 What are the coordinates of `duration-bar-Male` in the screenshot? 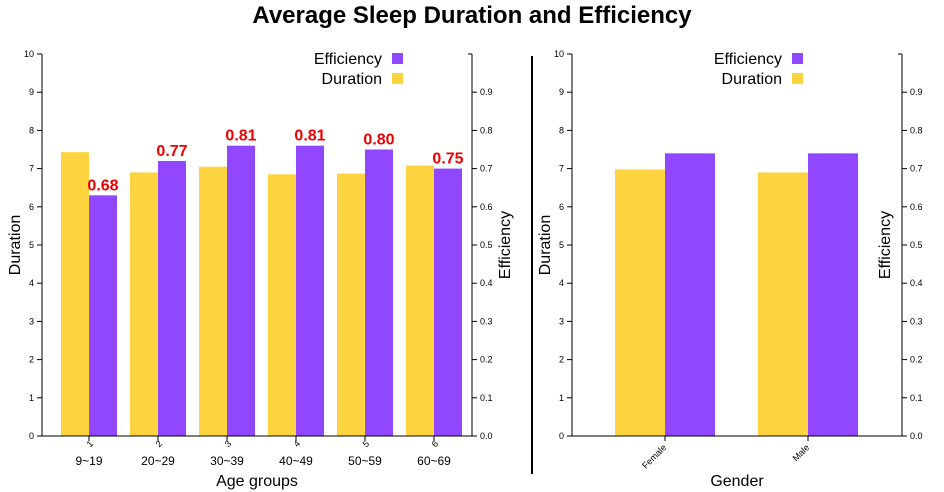 It's located at (783, 304).